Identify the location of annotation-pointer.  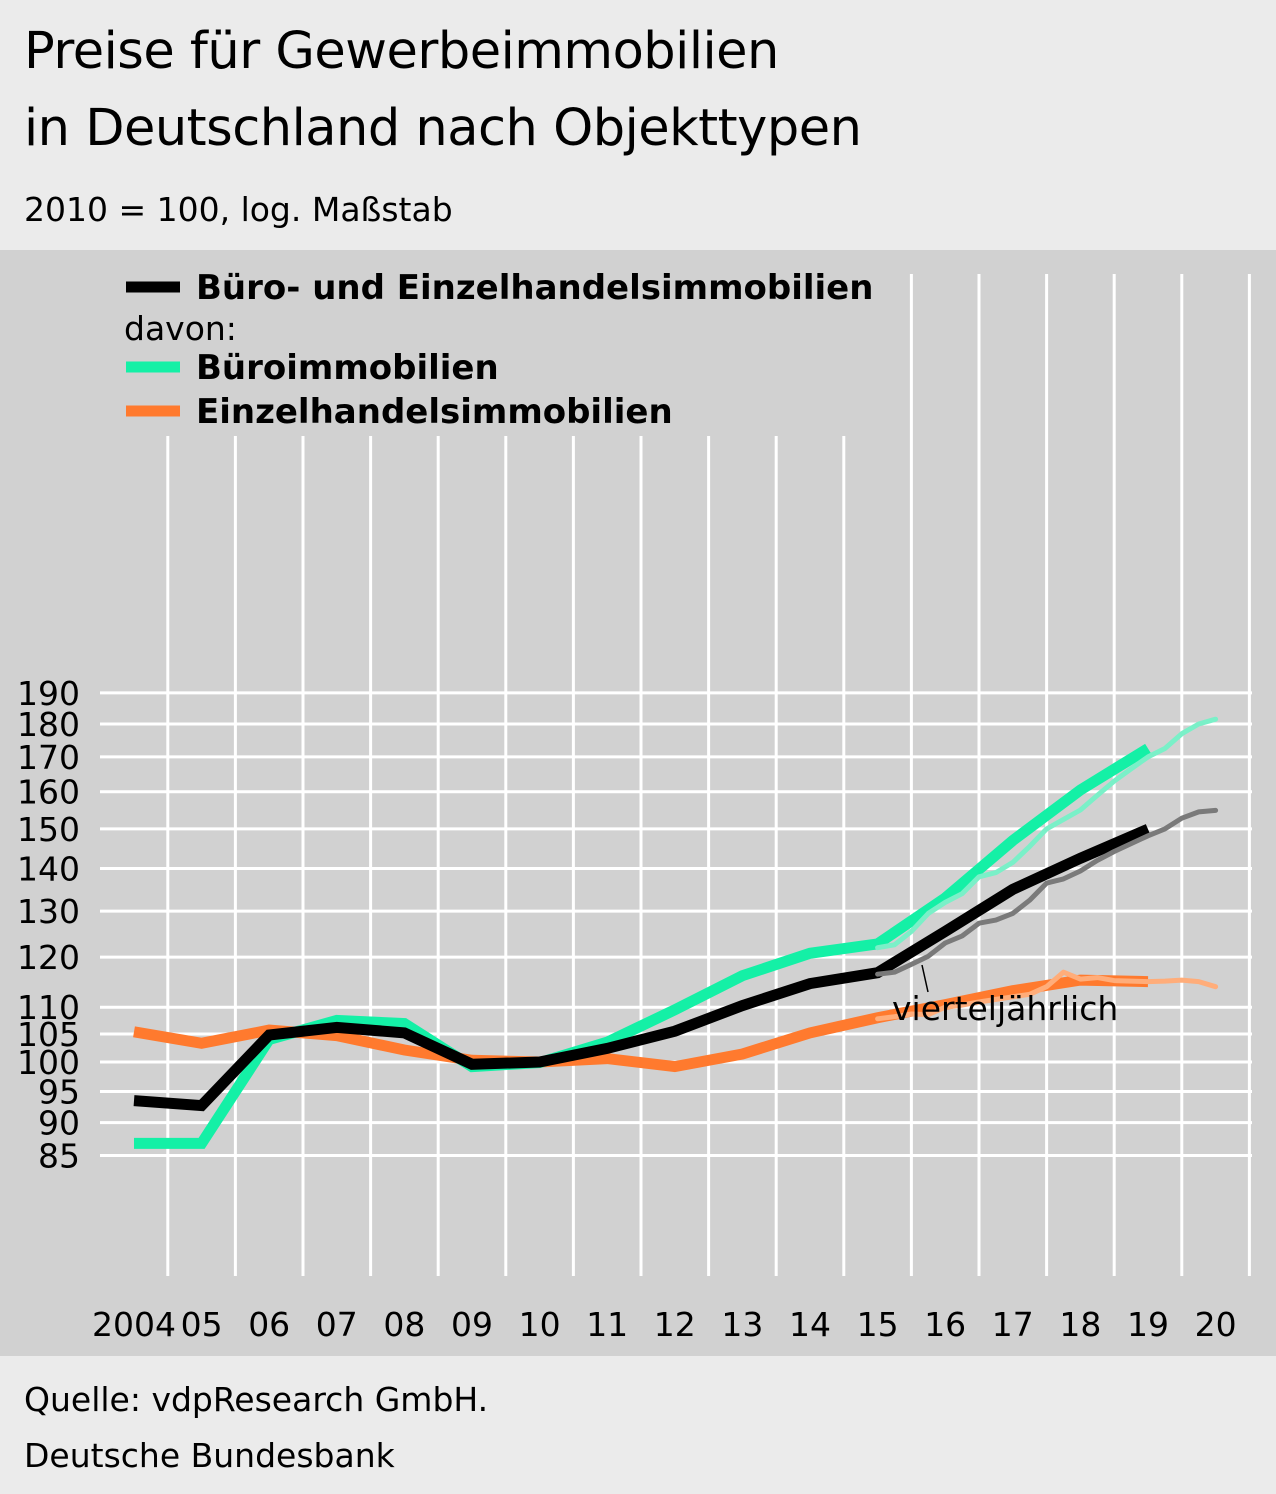
(925, 978).